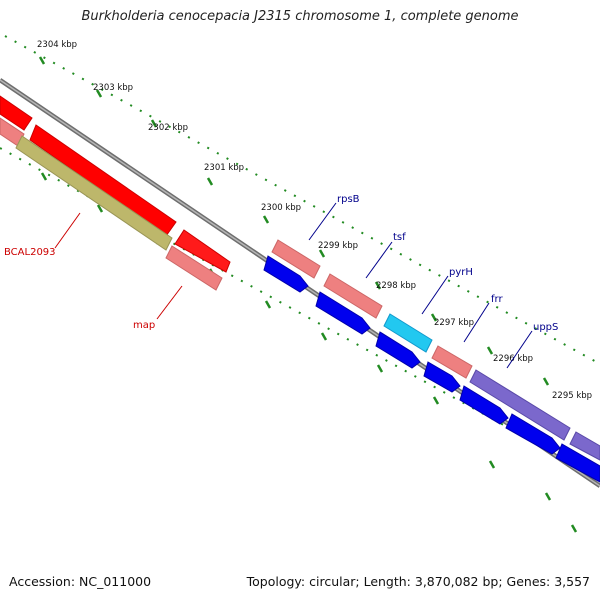 The height and width of the screenshot is (600, 600). What do you see at coordinates (57, 45) in the screenshot?
I see `tick-label: 2304 kbp` at bounding box center [57, 45].